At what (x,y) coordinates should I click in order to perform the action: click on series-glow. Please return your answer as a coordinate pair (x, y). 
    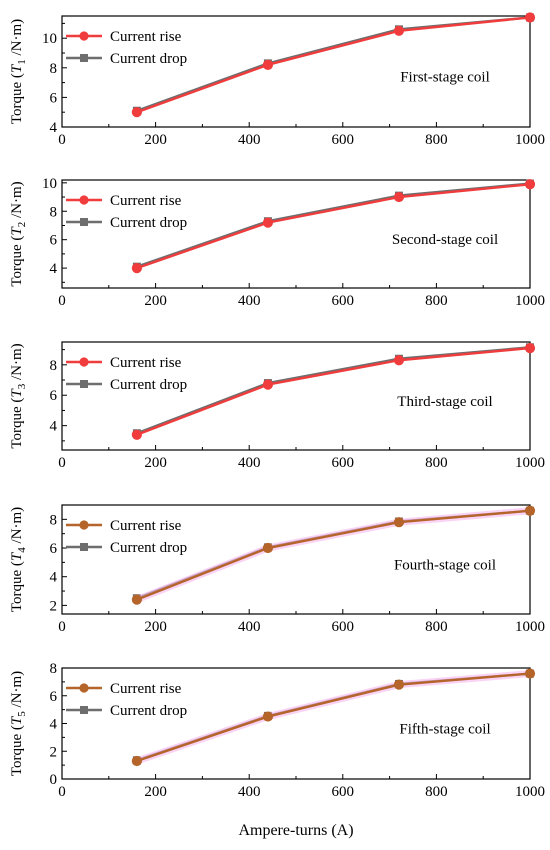
    Looking at the image, I should click on (333, 717).